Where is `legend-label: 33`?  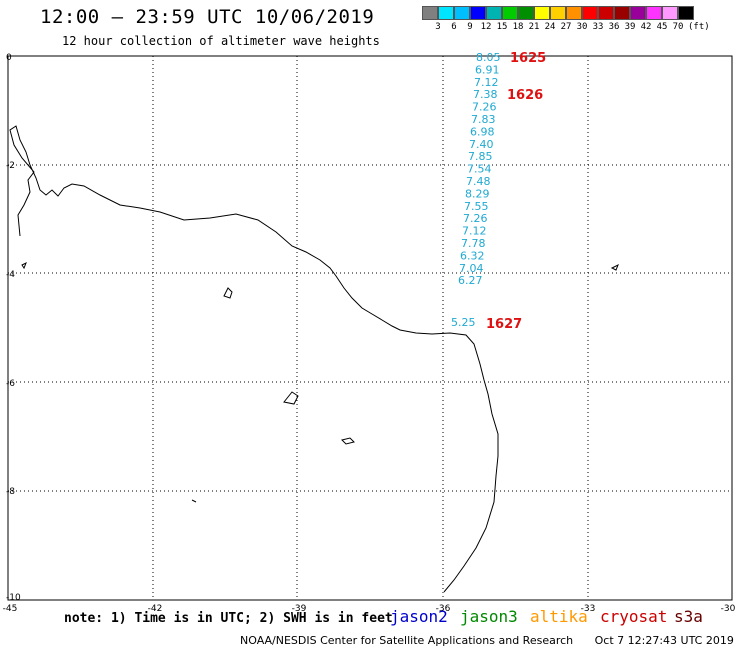
legend-label: 33 is located at coordinates (598, 27).